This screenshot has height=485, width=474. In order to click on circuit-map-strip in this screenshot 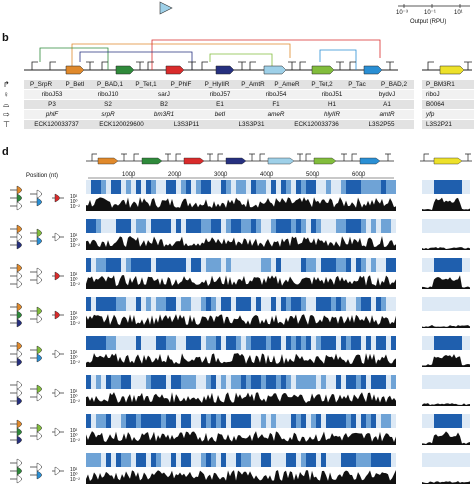, I will do `click(240, 159)`.